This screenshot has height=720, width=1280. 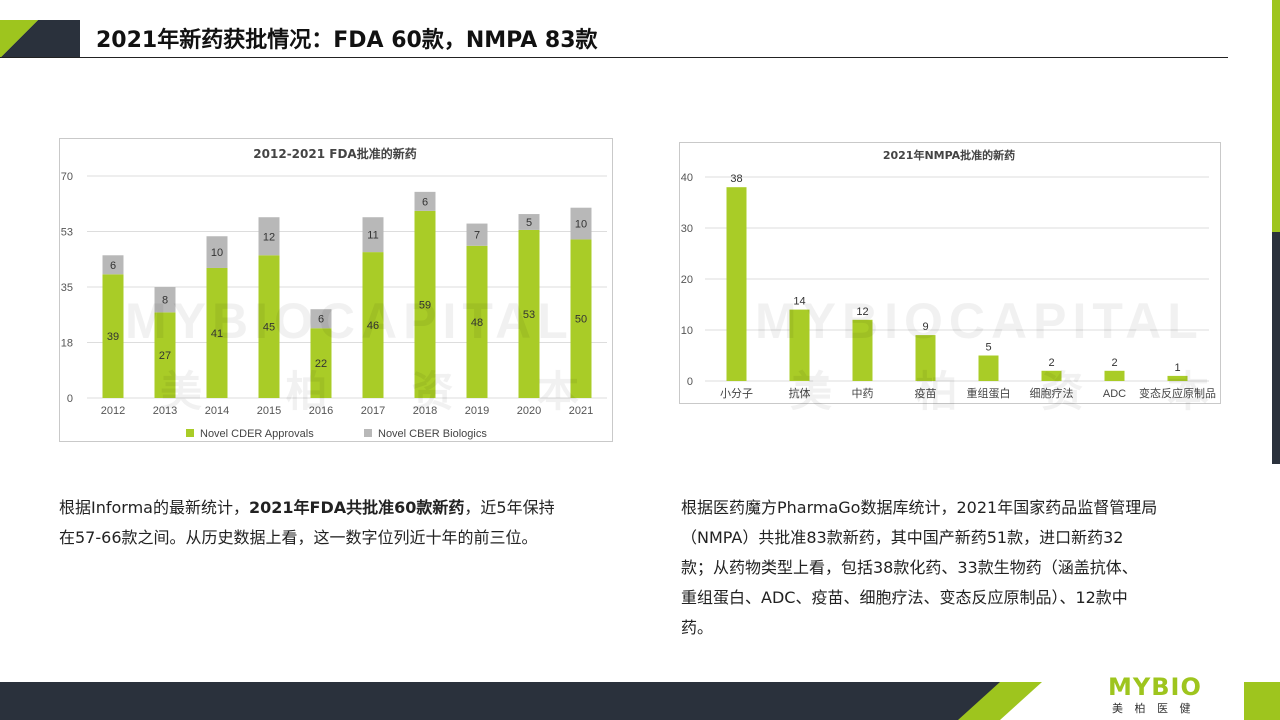 I want to click on right-line-2: （NMPA）共批准83款新药，其中国产新药51款，进口新药32, so click(x=902, y=537).